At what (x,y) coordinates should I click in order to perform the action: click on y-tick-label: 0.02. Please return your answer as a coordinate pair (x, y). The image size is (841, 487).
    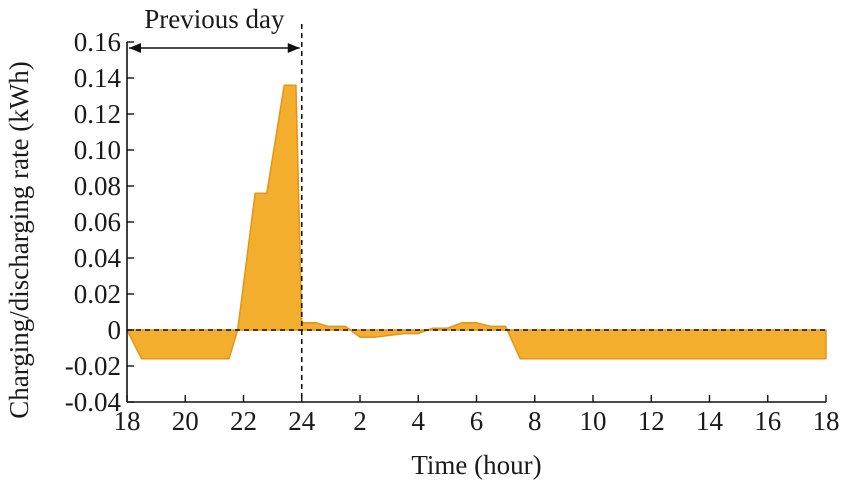
    Looking at the image, I should click on (97, 294).